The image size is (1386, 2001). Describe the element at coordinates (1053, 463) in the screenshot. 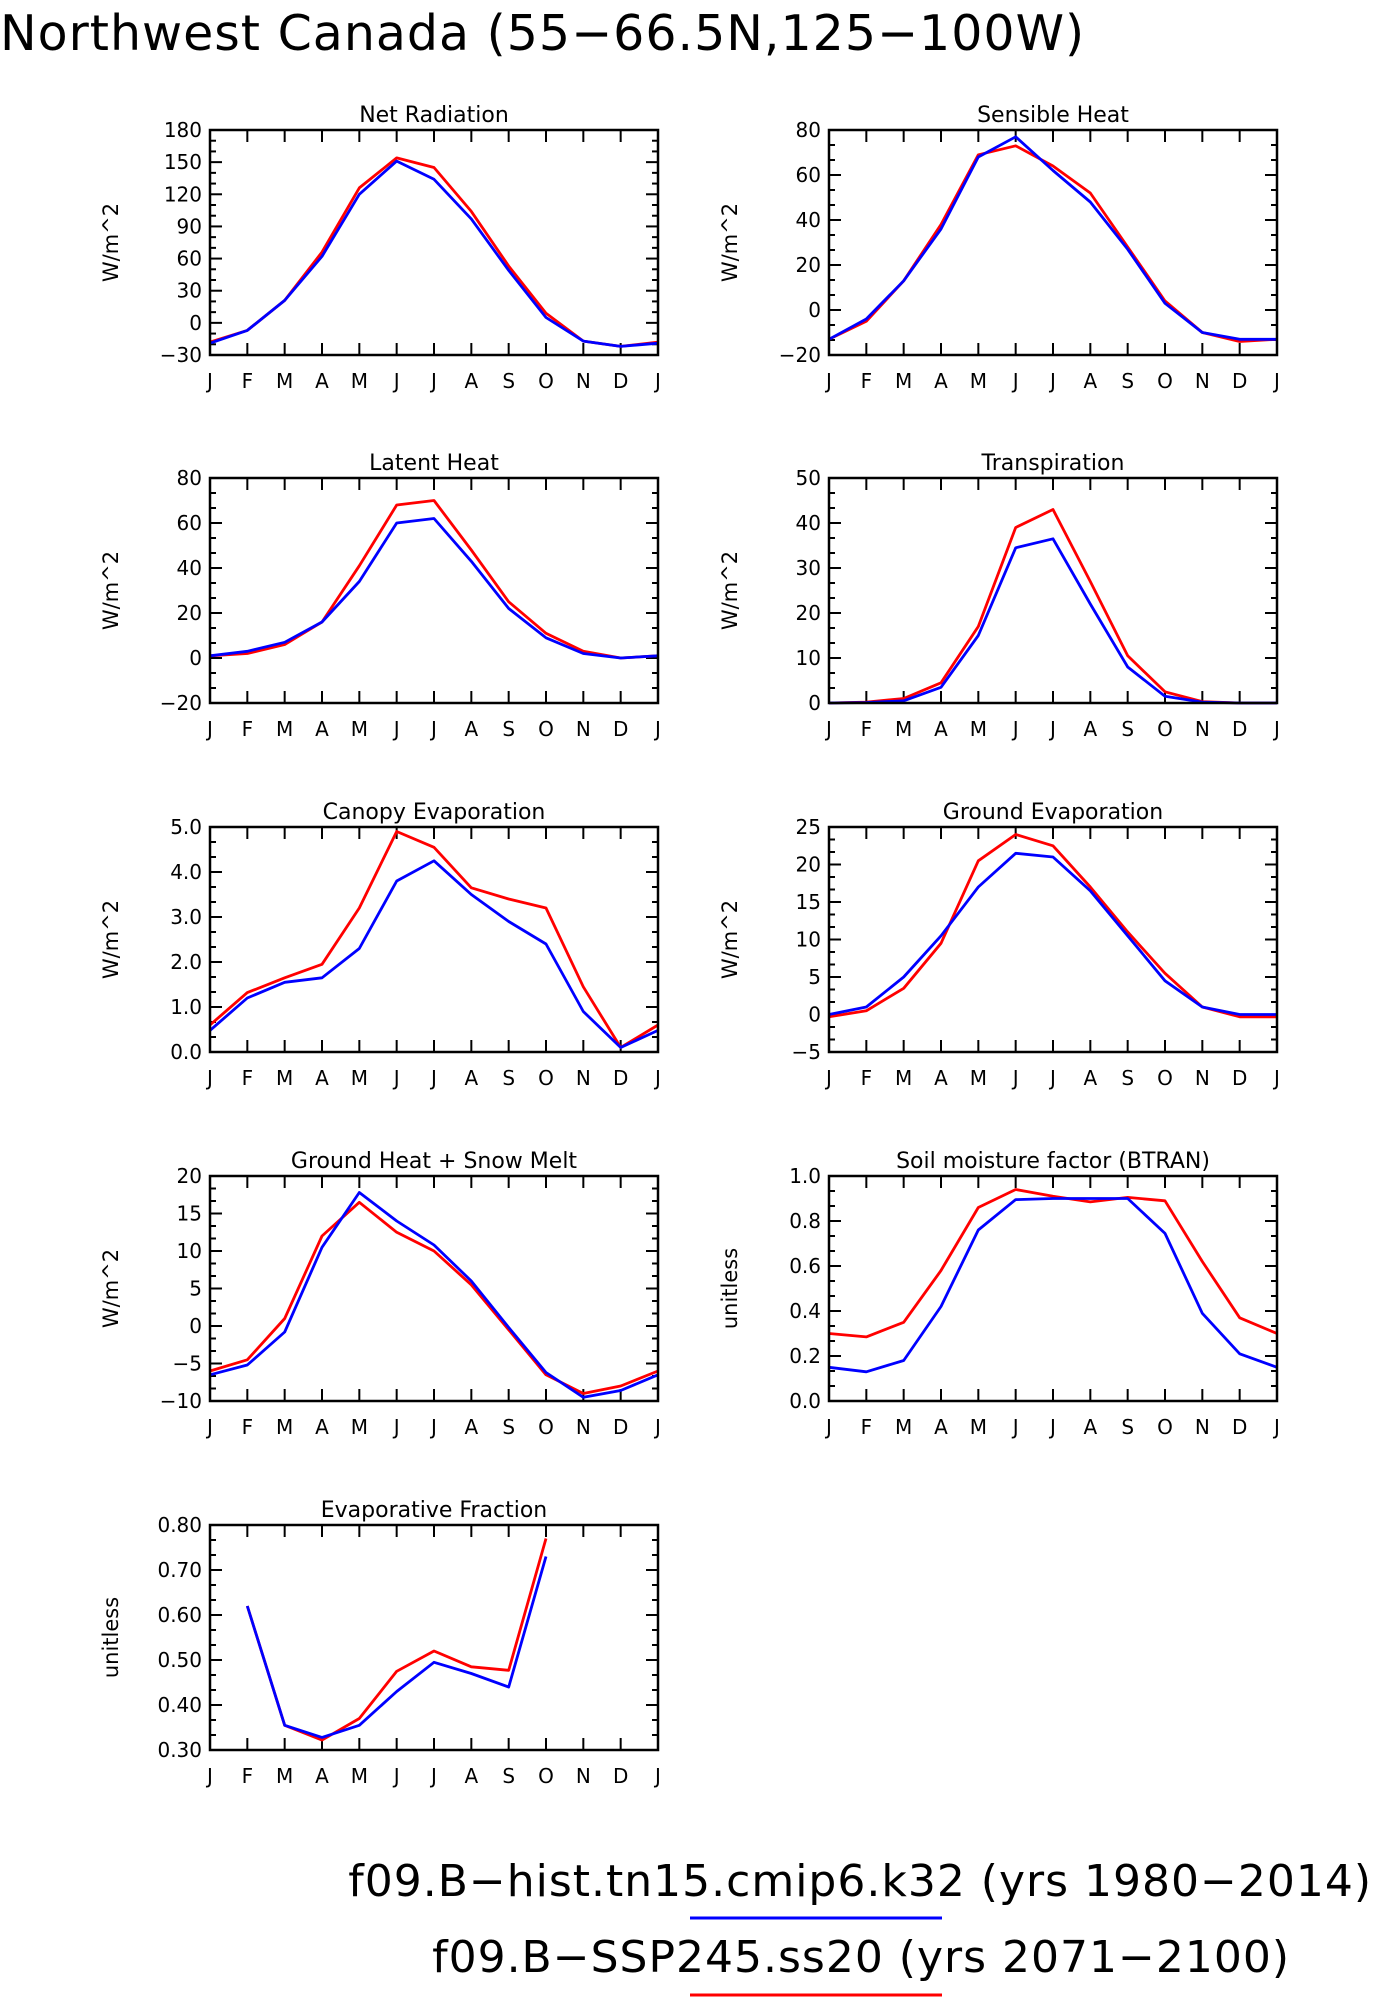

I see `panel-title: Transpiration` at that location.